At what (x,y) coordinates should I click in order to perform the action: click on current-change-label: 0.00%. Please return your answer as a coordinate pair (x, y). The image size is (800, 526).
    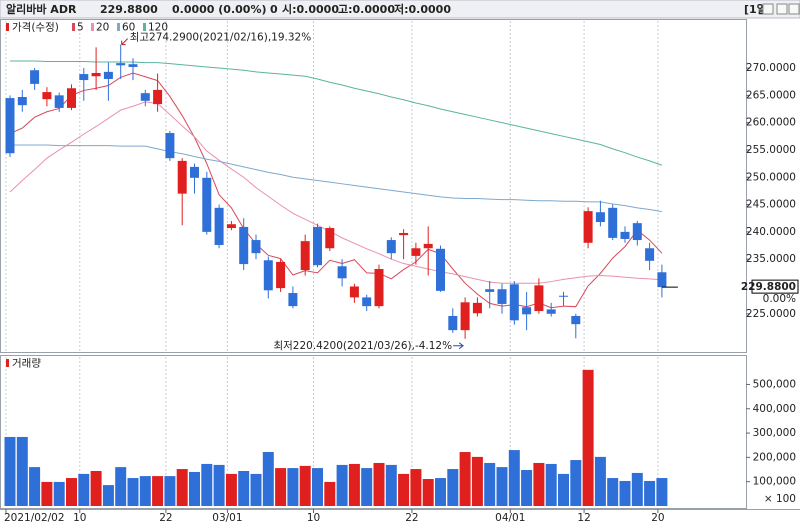
    Looking at the image, I should click on (779, 299).